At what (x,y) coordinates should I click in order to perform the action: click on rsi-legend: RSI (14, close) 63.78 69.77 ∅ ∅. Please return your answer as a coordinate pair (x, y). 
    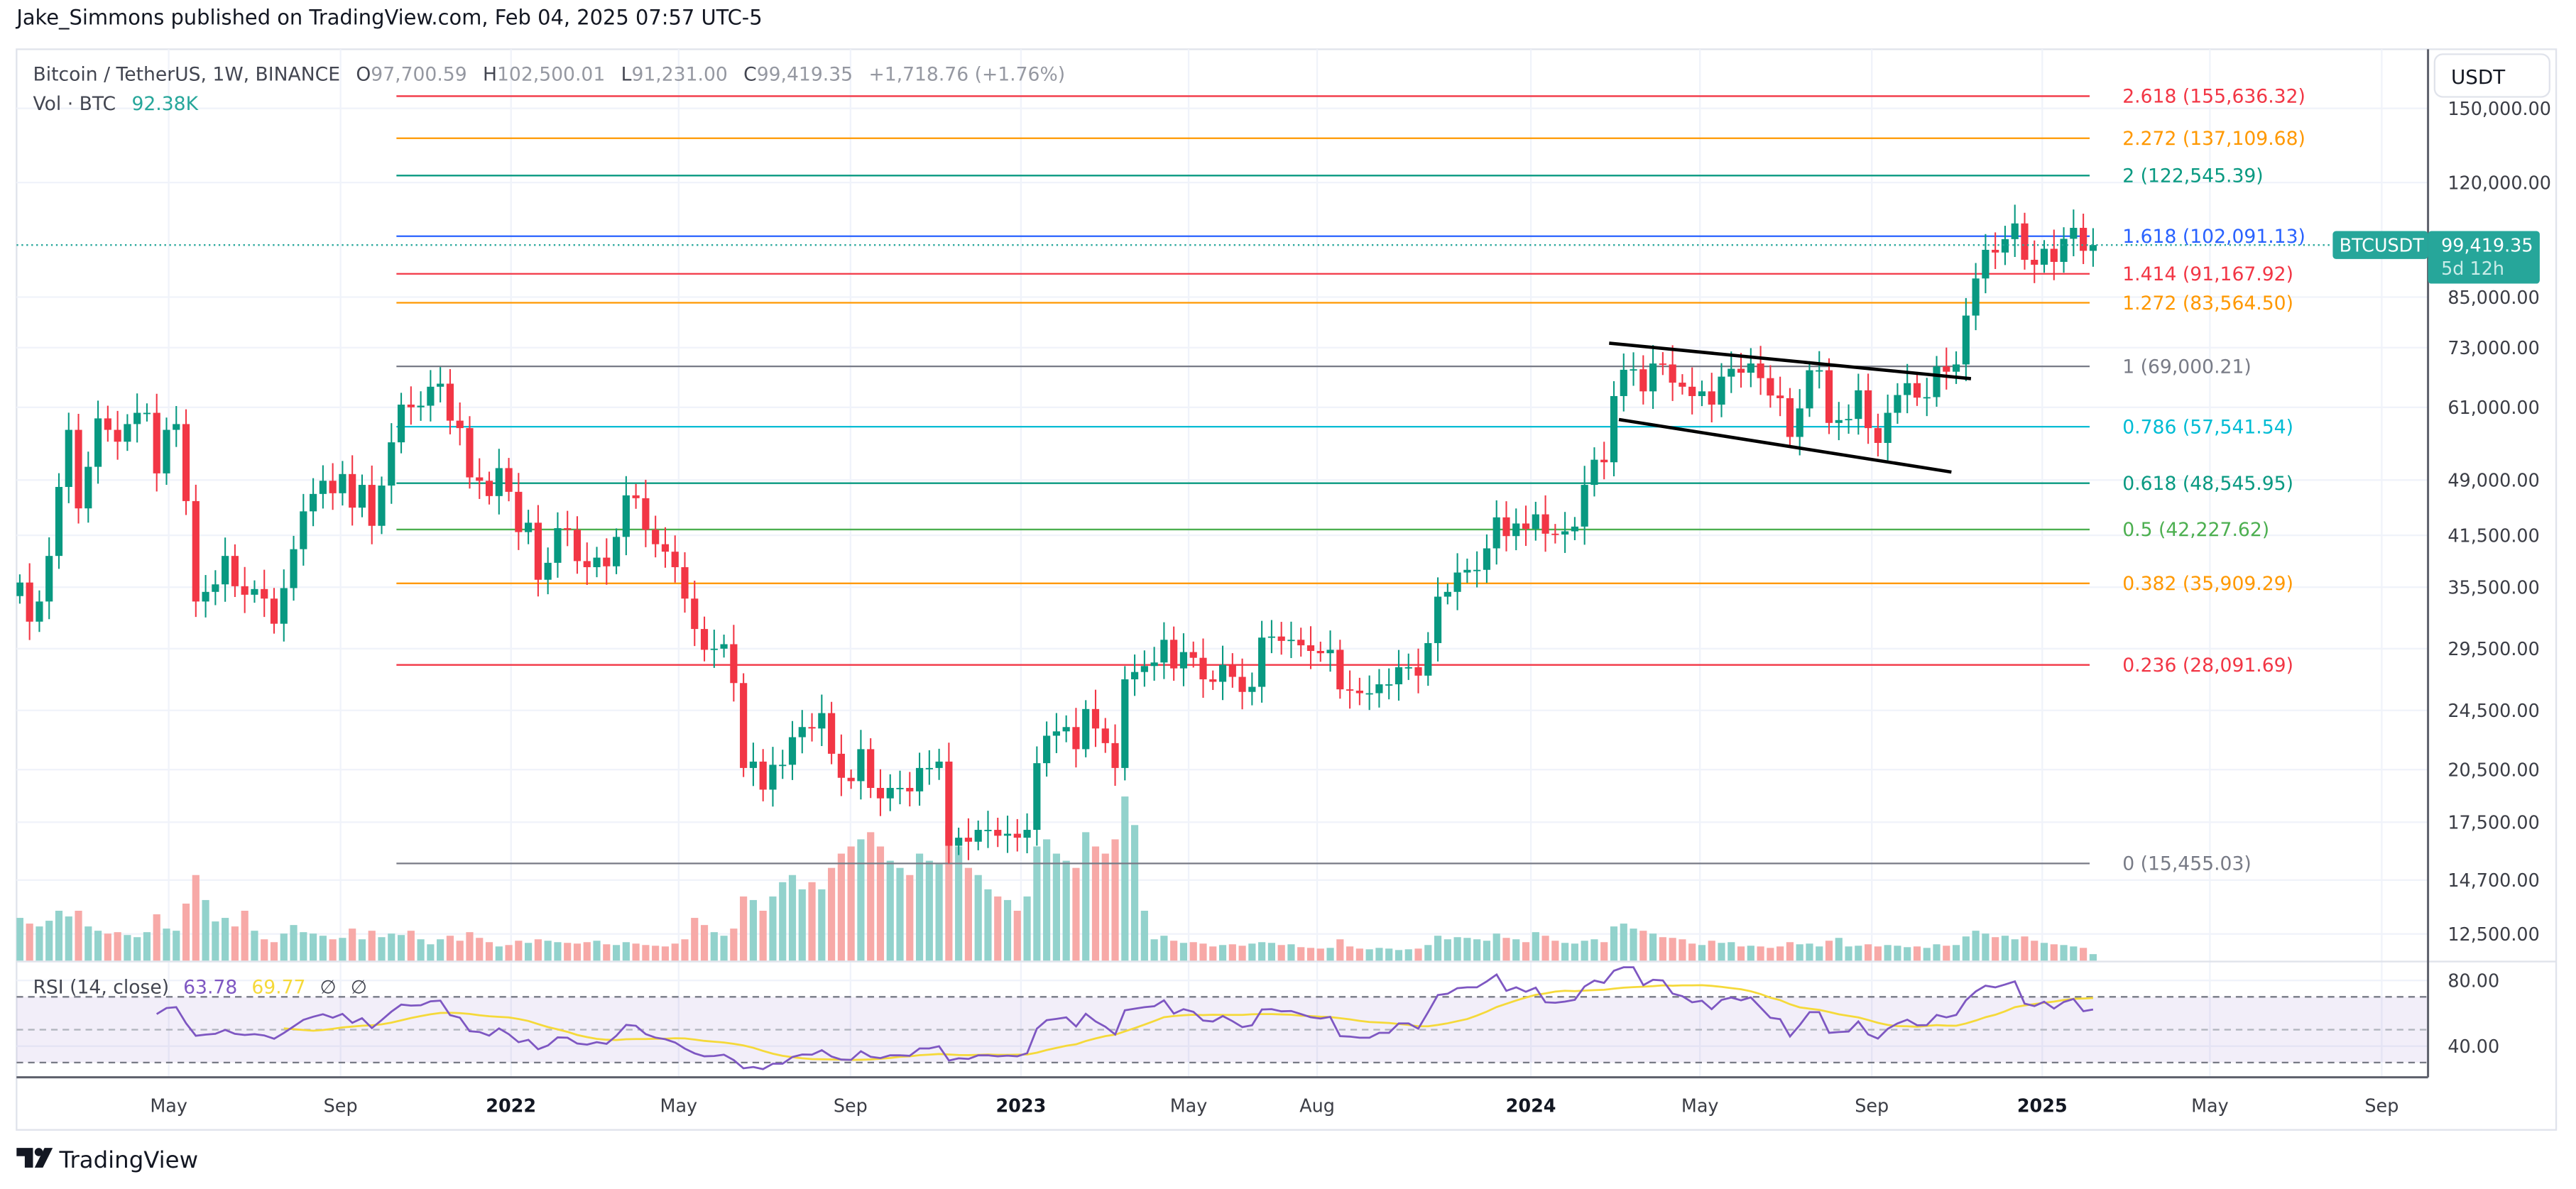
    Looking at the image, I should click on (199, 988).